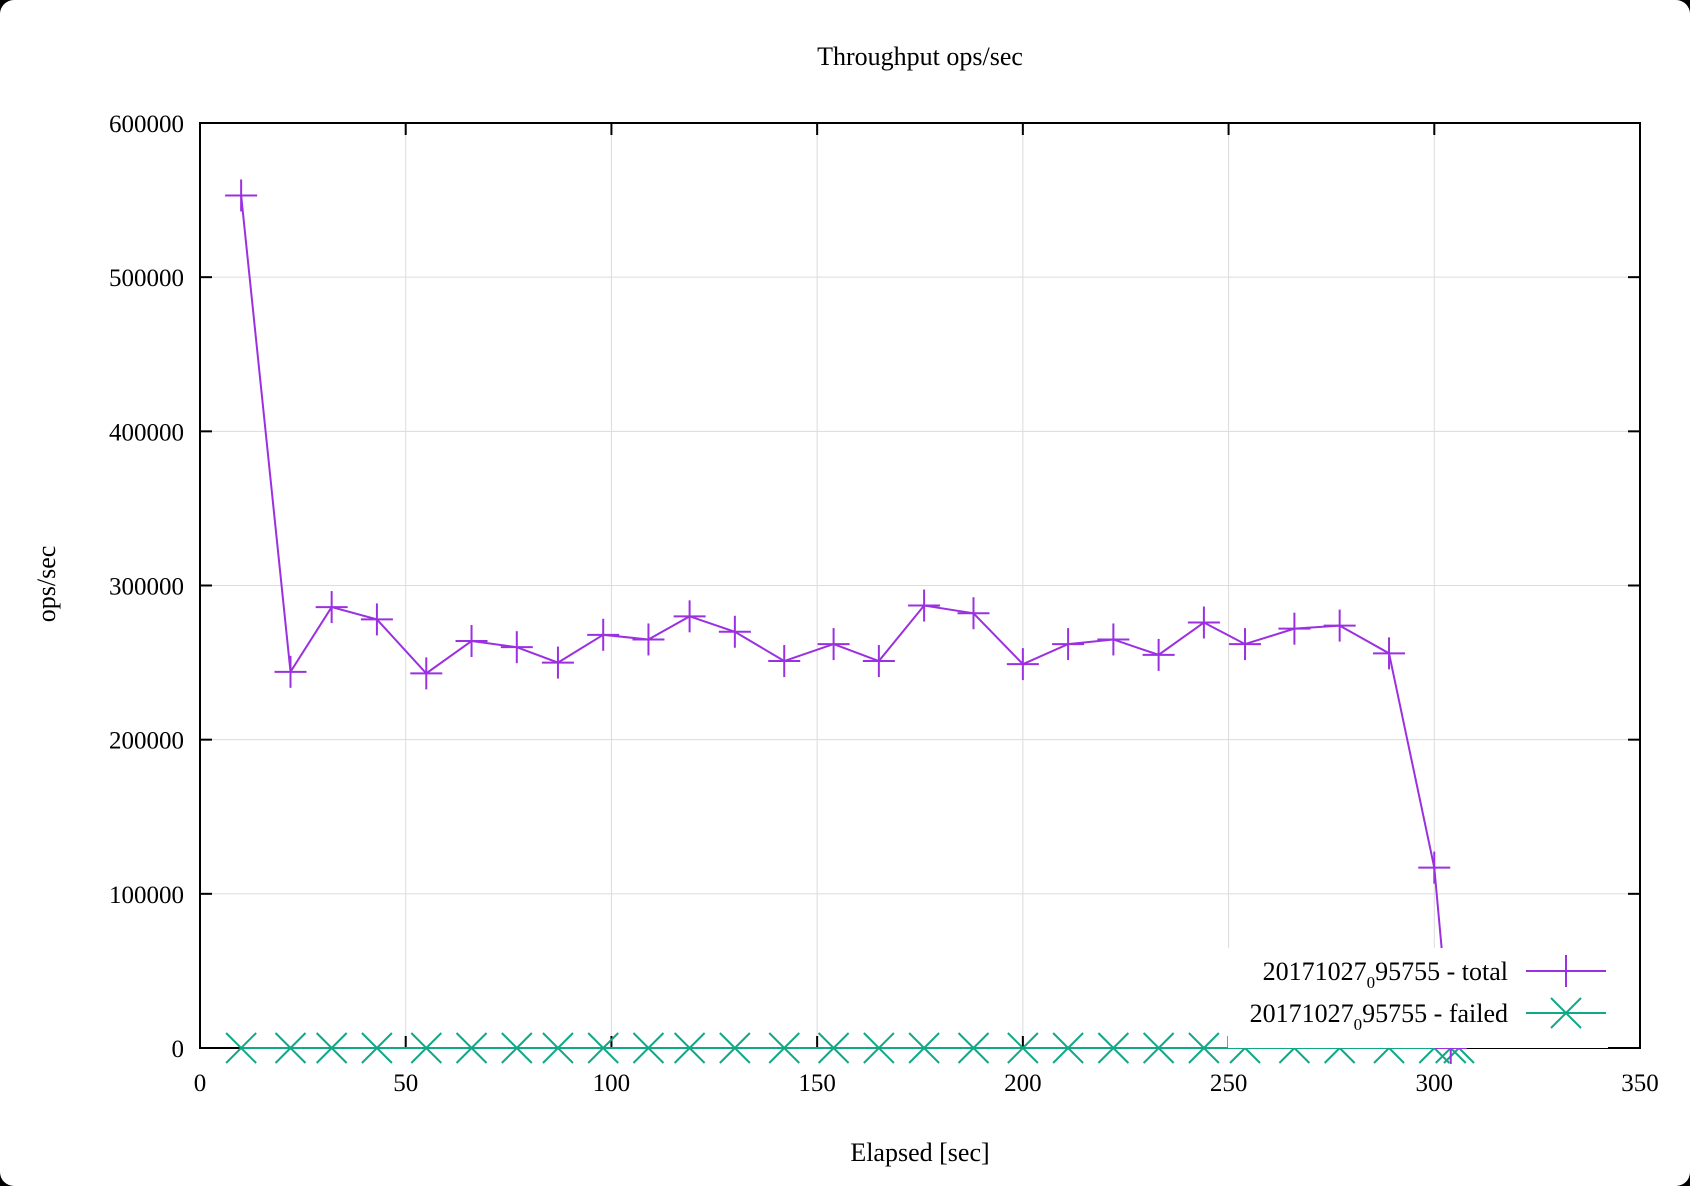  I want to click on legend-entry-failed: 20171027095755 - failed, so click(1379, 1016).